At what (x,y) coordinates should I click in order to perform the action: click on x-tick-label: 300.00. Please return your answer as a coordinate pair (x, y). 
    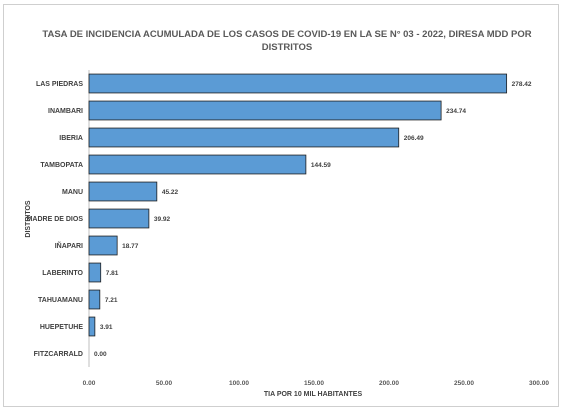
    Looking at the image, I should click on (539, 383).